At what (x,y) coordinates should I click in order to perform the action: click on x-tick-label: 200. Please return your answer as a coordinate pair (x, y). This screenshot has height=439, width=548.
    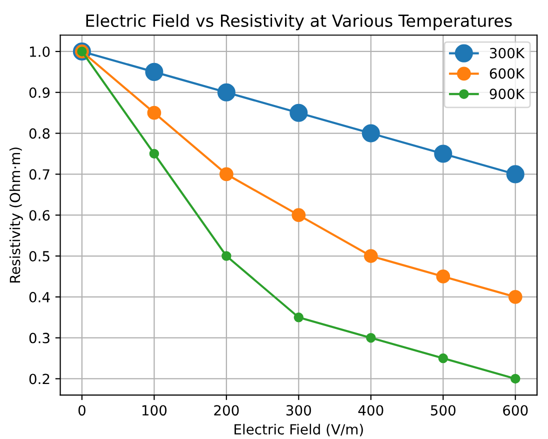
    Looking at the image, I should click on (226, 410).